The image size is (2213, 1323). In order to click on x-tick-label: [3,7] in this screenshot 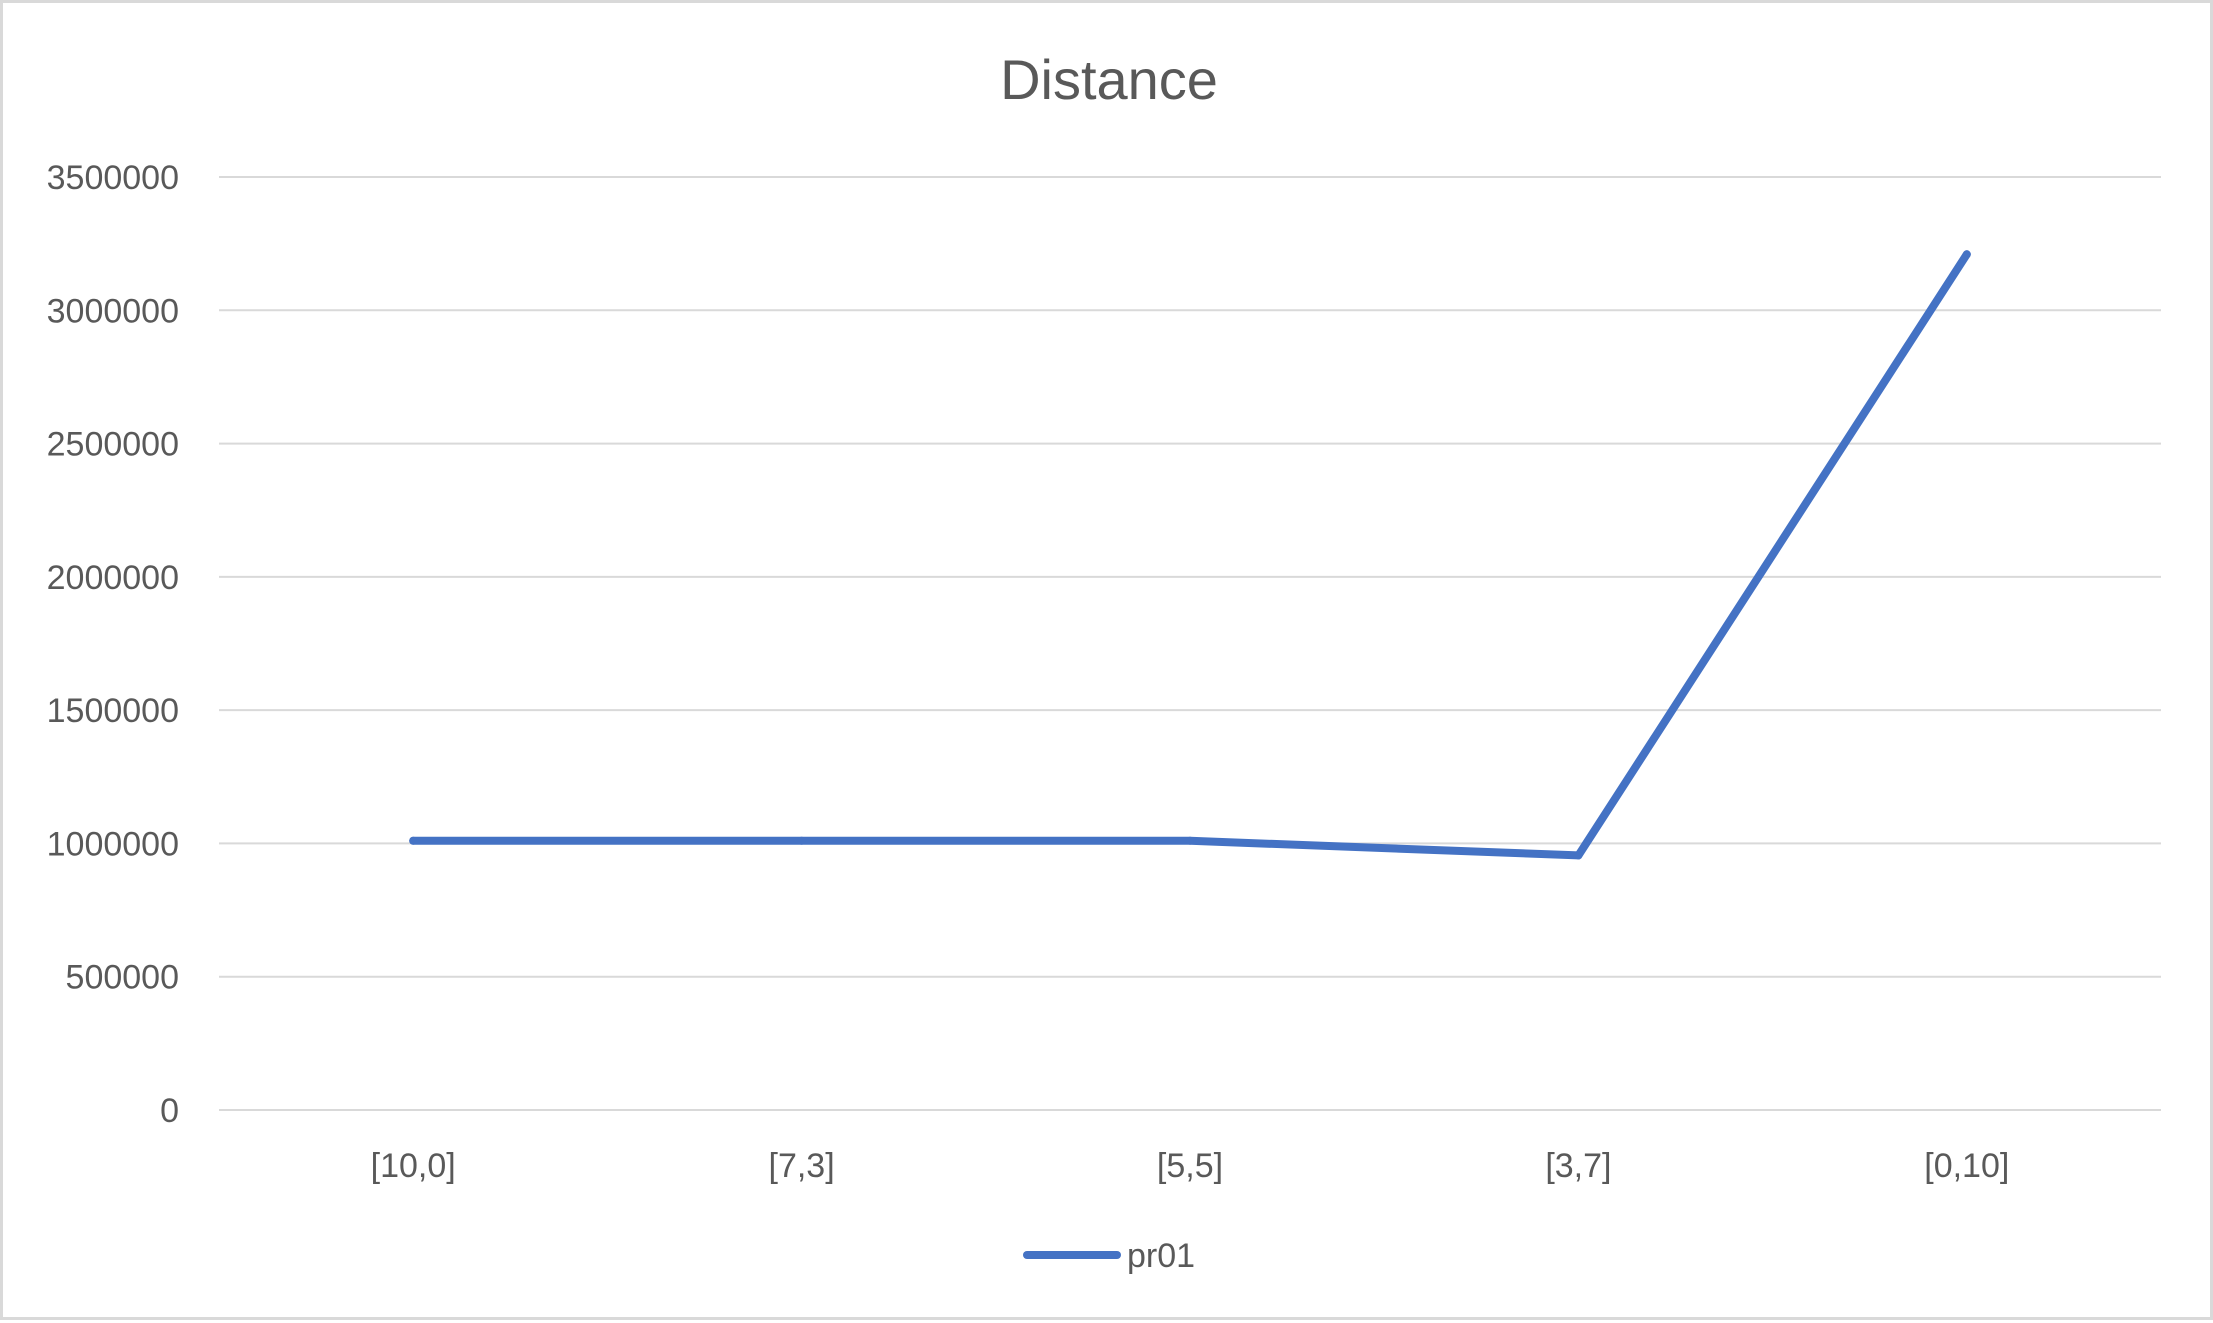, I will do `click(1578, 1166)`.